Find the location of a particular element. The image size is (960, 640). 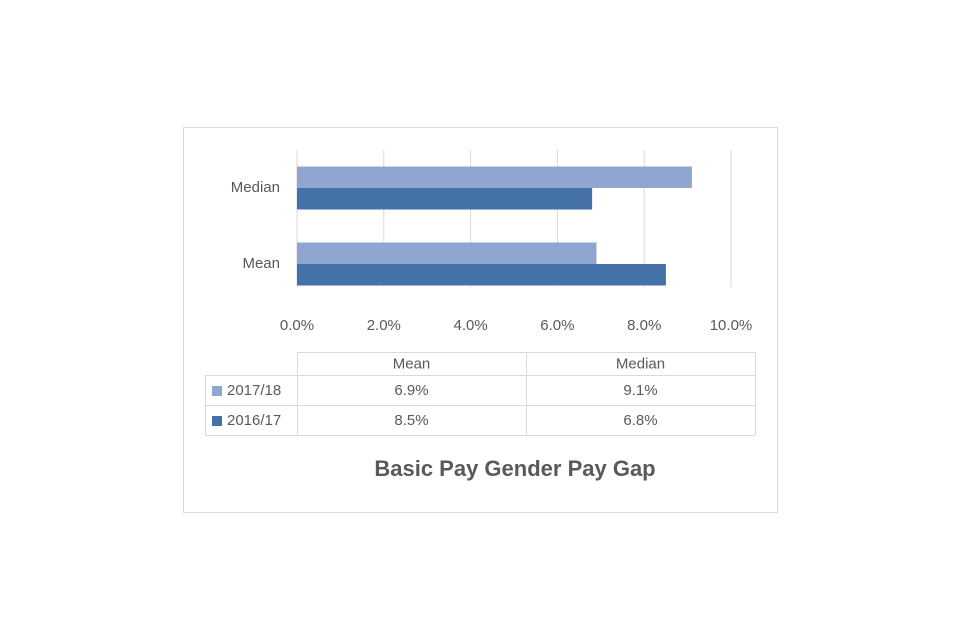

table-value: 6.8% is located at coordinates (640, 420).